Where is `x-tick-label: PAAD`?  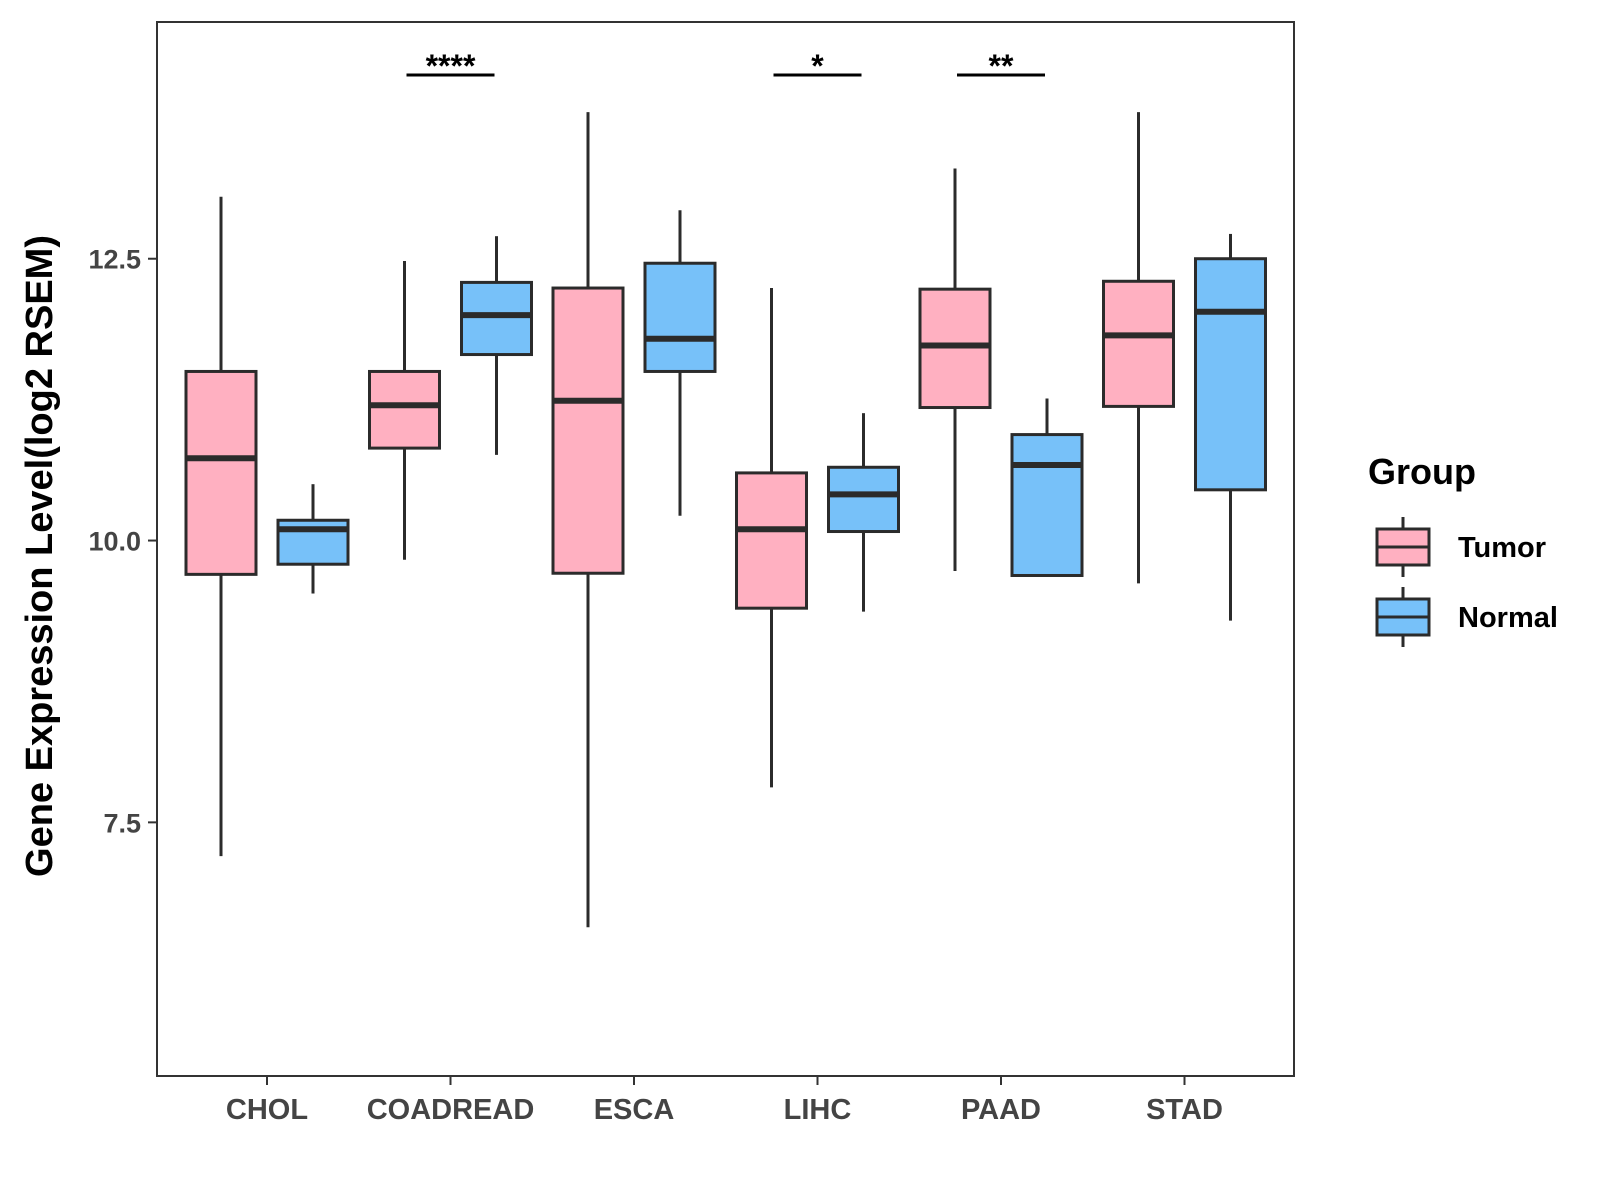 x-tick-label: PAAD is located at coordinates (1001, 1110).